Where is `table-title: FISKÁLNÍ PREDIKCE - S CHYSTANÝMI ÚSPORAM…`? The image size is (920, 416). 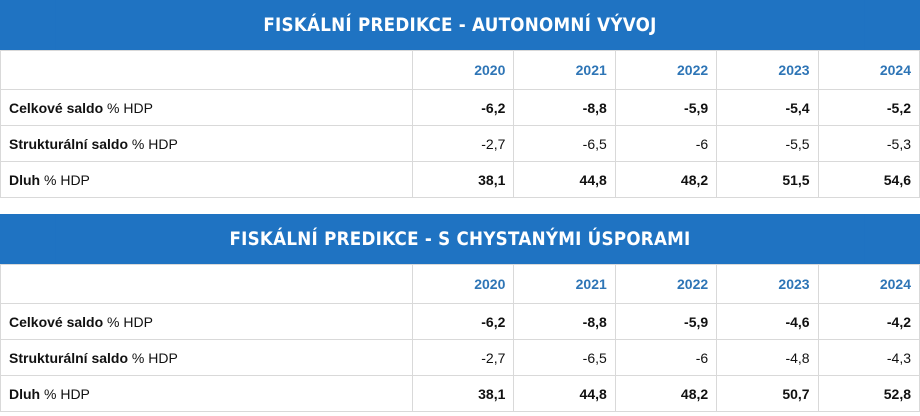
table-title: FISKÁLNÍ PREDIKCE - S CHYSTANÝMI ÚSPORAM… is located at coordinates (460, 239).